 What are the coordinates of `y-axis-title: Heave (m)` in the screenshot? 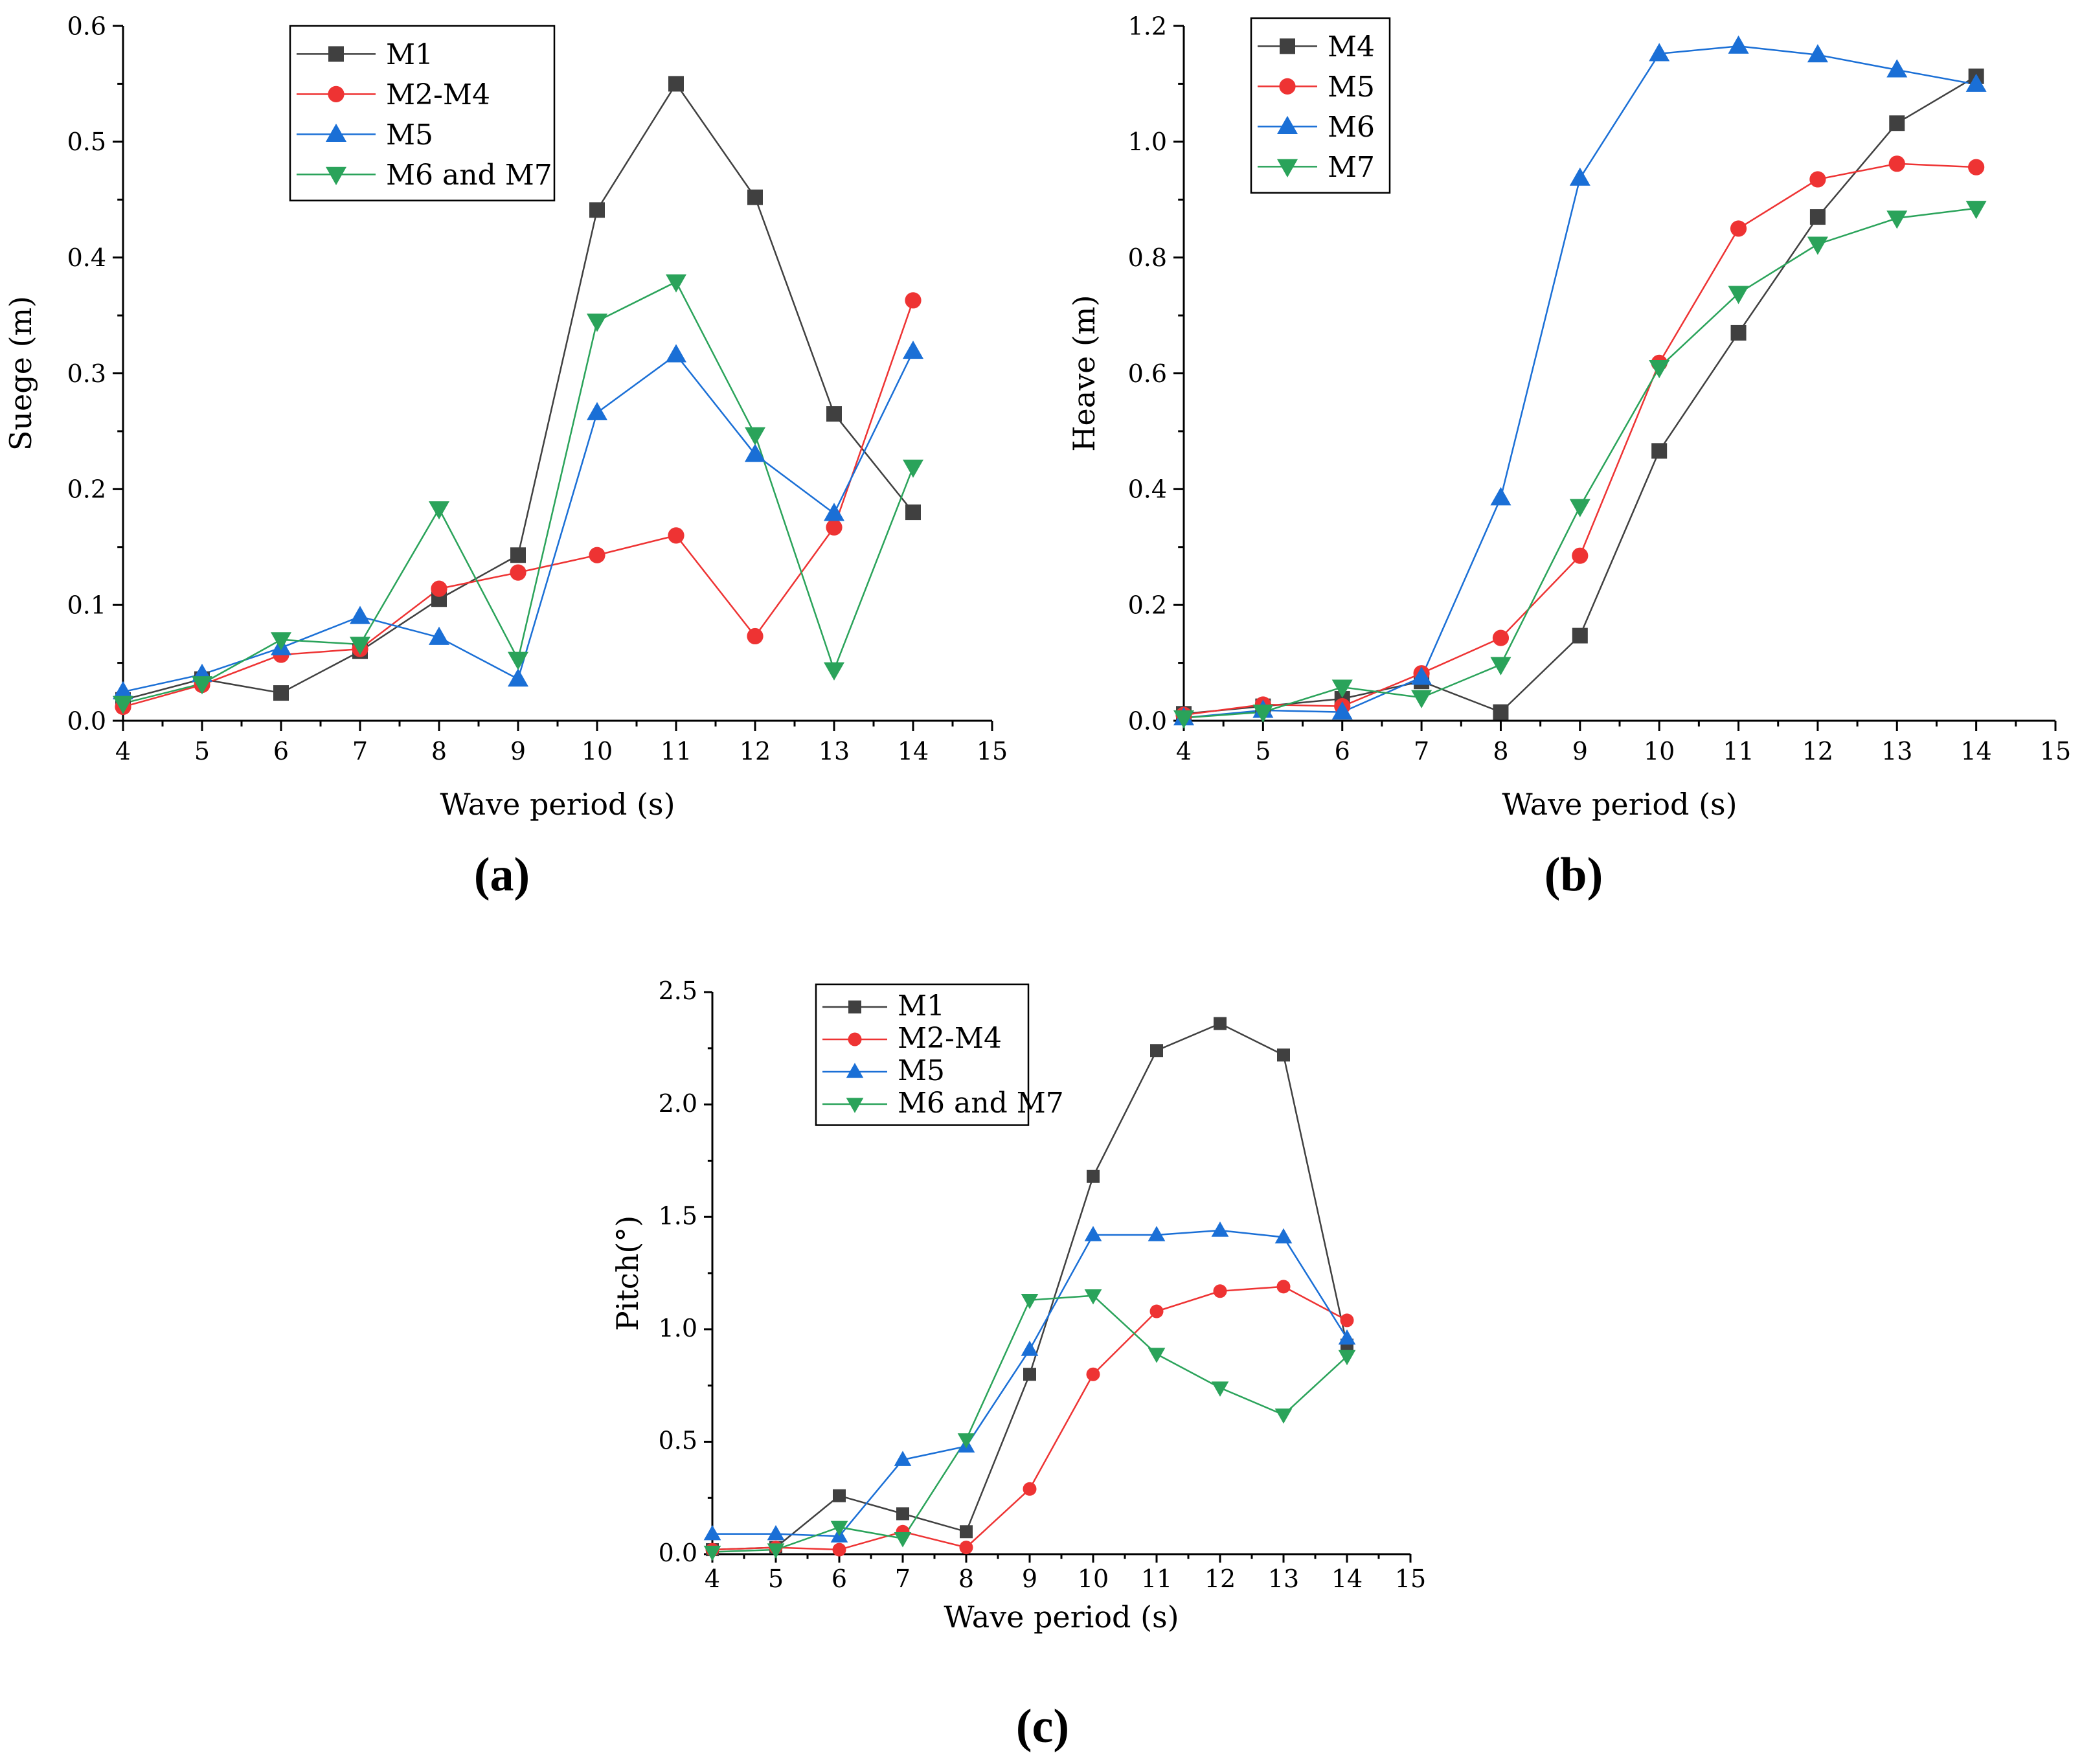 It's located at (1084, 373).